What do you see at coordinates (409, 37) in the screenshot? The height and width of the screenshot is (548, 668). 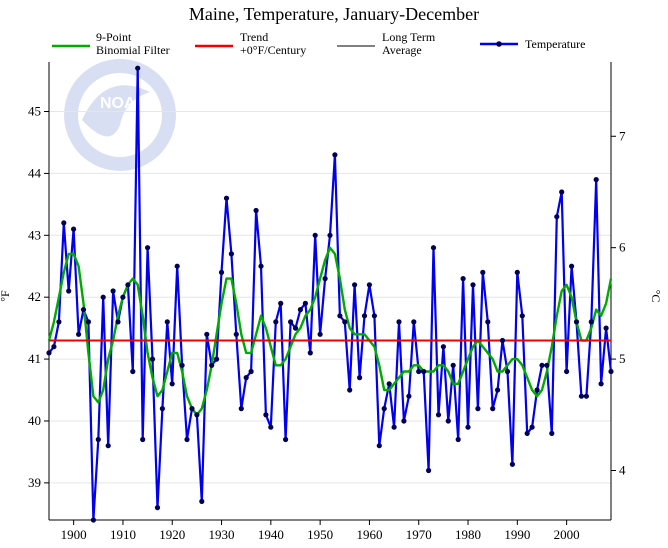 I see `legend-average-label-line1: Long Term` at bounding box center [409, 37].